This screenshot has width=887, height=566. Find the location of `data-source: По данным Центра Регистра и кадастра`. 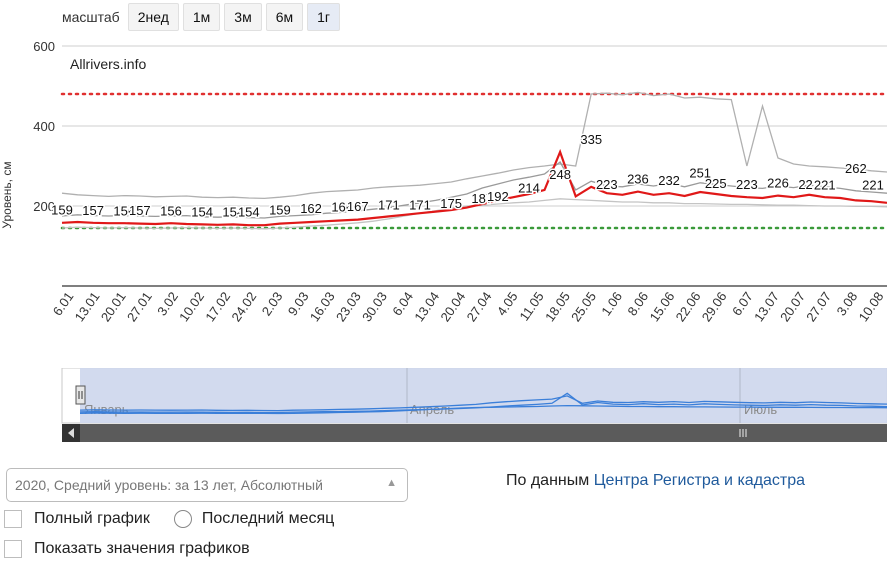

data-source: По данным Центра Регистра и кадастра is located at coordinates (655, 481).